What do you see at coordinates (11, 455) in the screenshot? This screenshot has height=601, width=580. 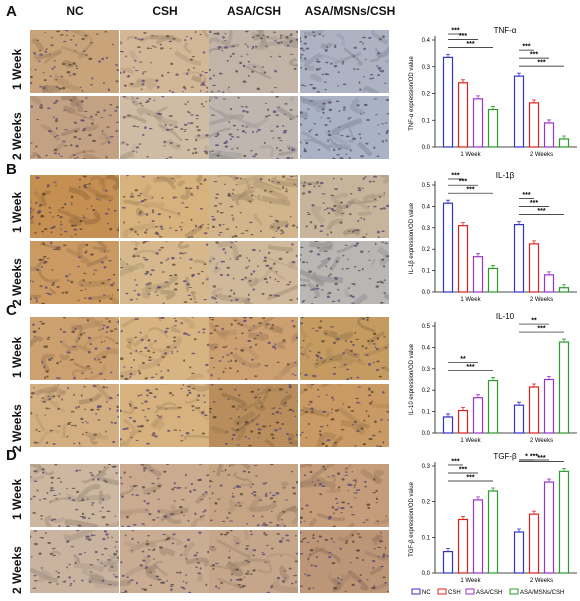 I see `panel-letter-d: D` at bounding box center [11, 455].